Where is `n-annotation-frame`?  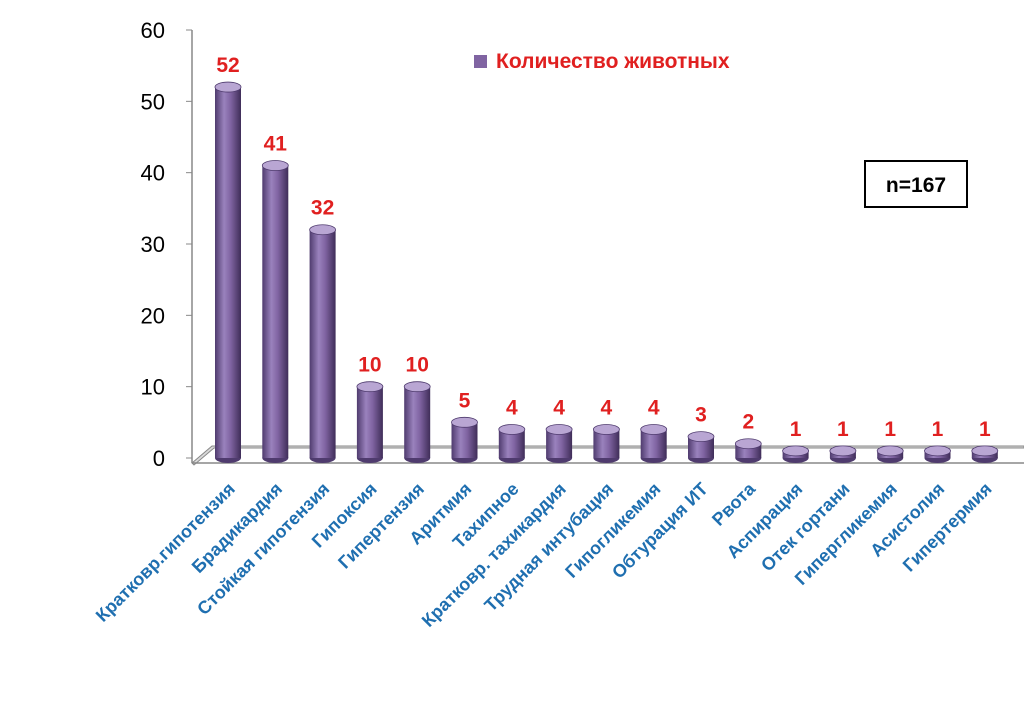
n-annotation-frame is located at coordinates (916, 184).